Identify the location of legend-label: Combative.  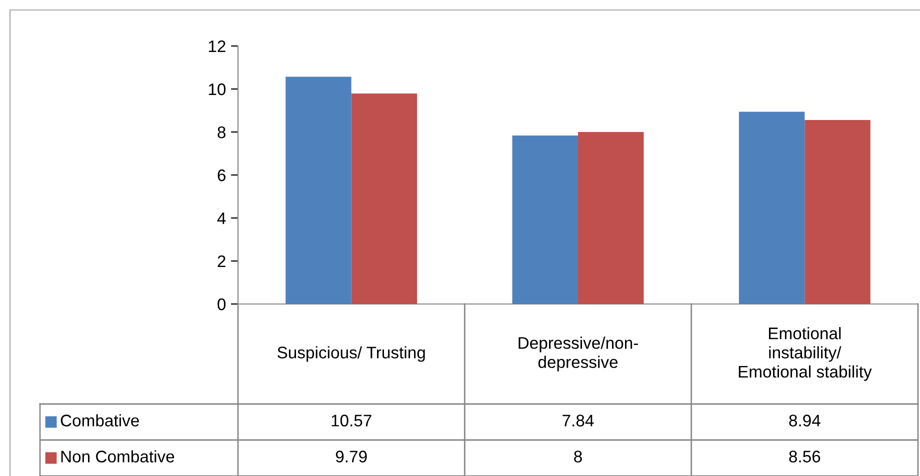
(99, 420).